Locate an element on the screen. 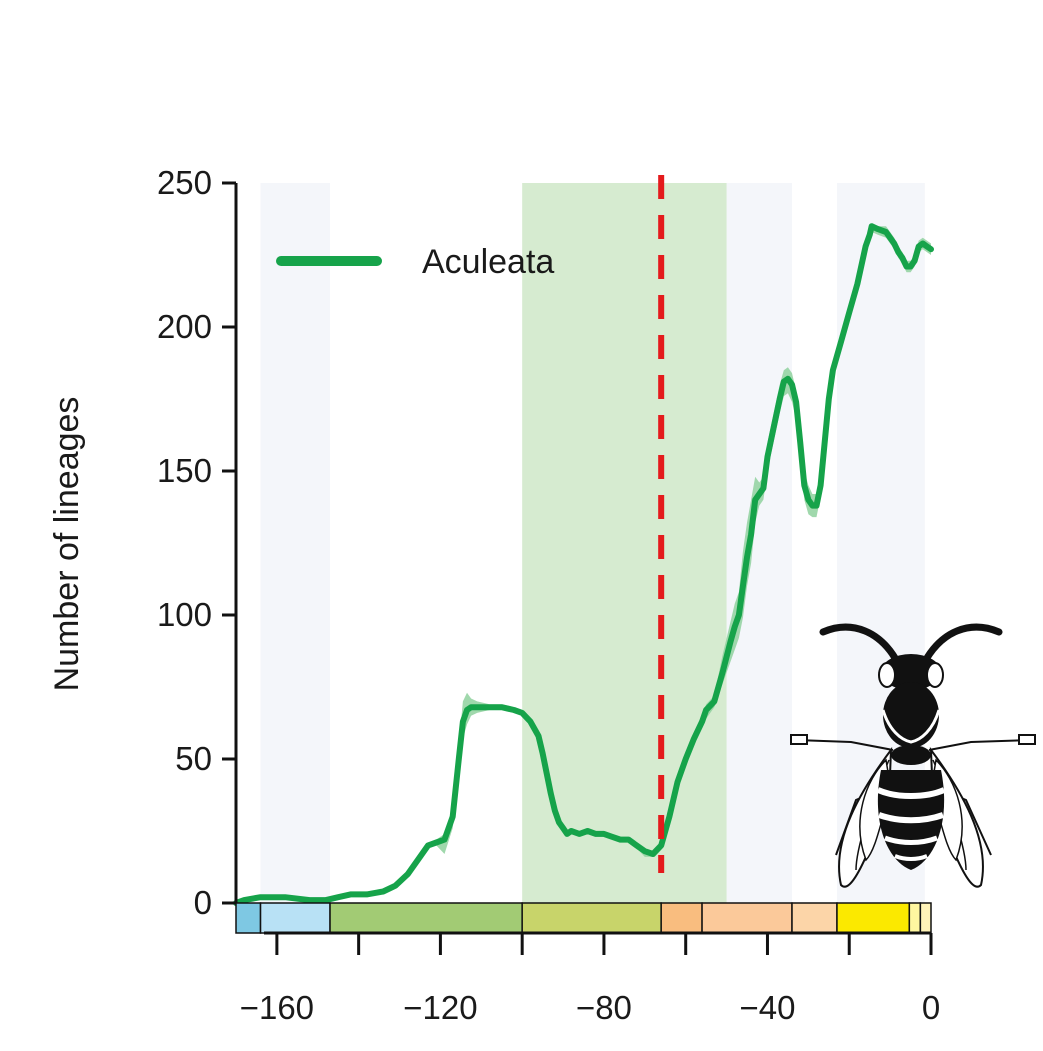  axes: 0 50 100 150 200 250 is located at coordinates (197, 542).